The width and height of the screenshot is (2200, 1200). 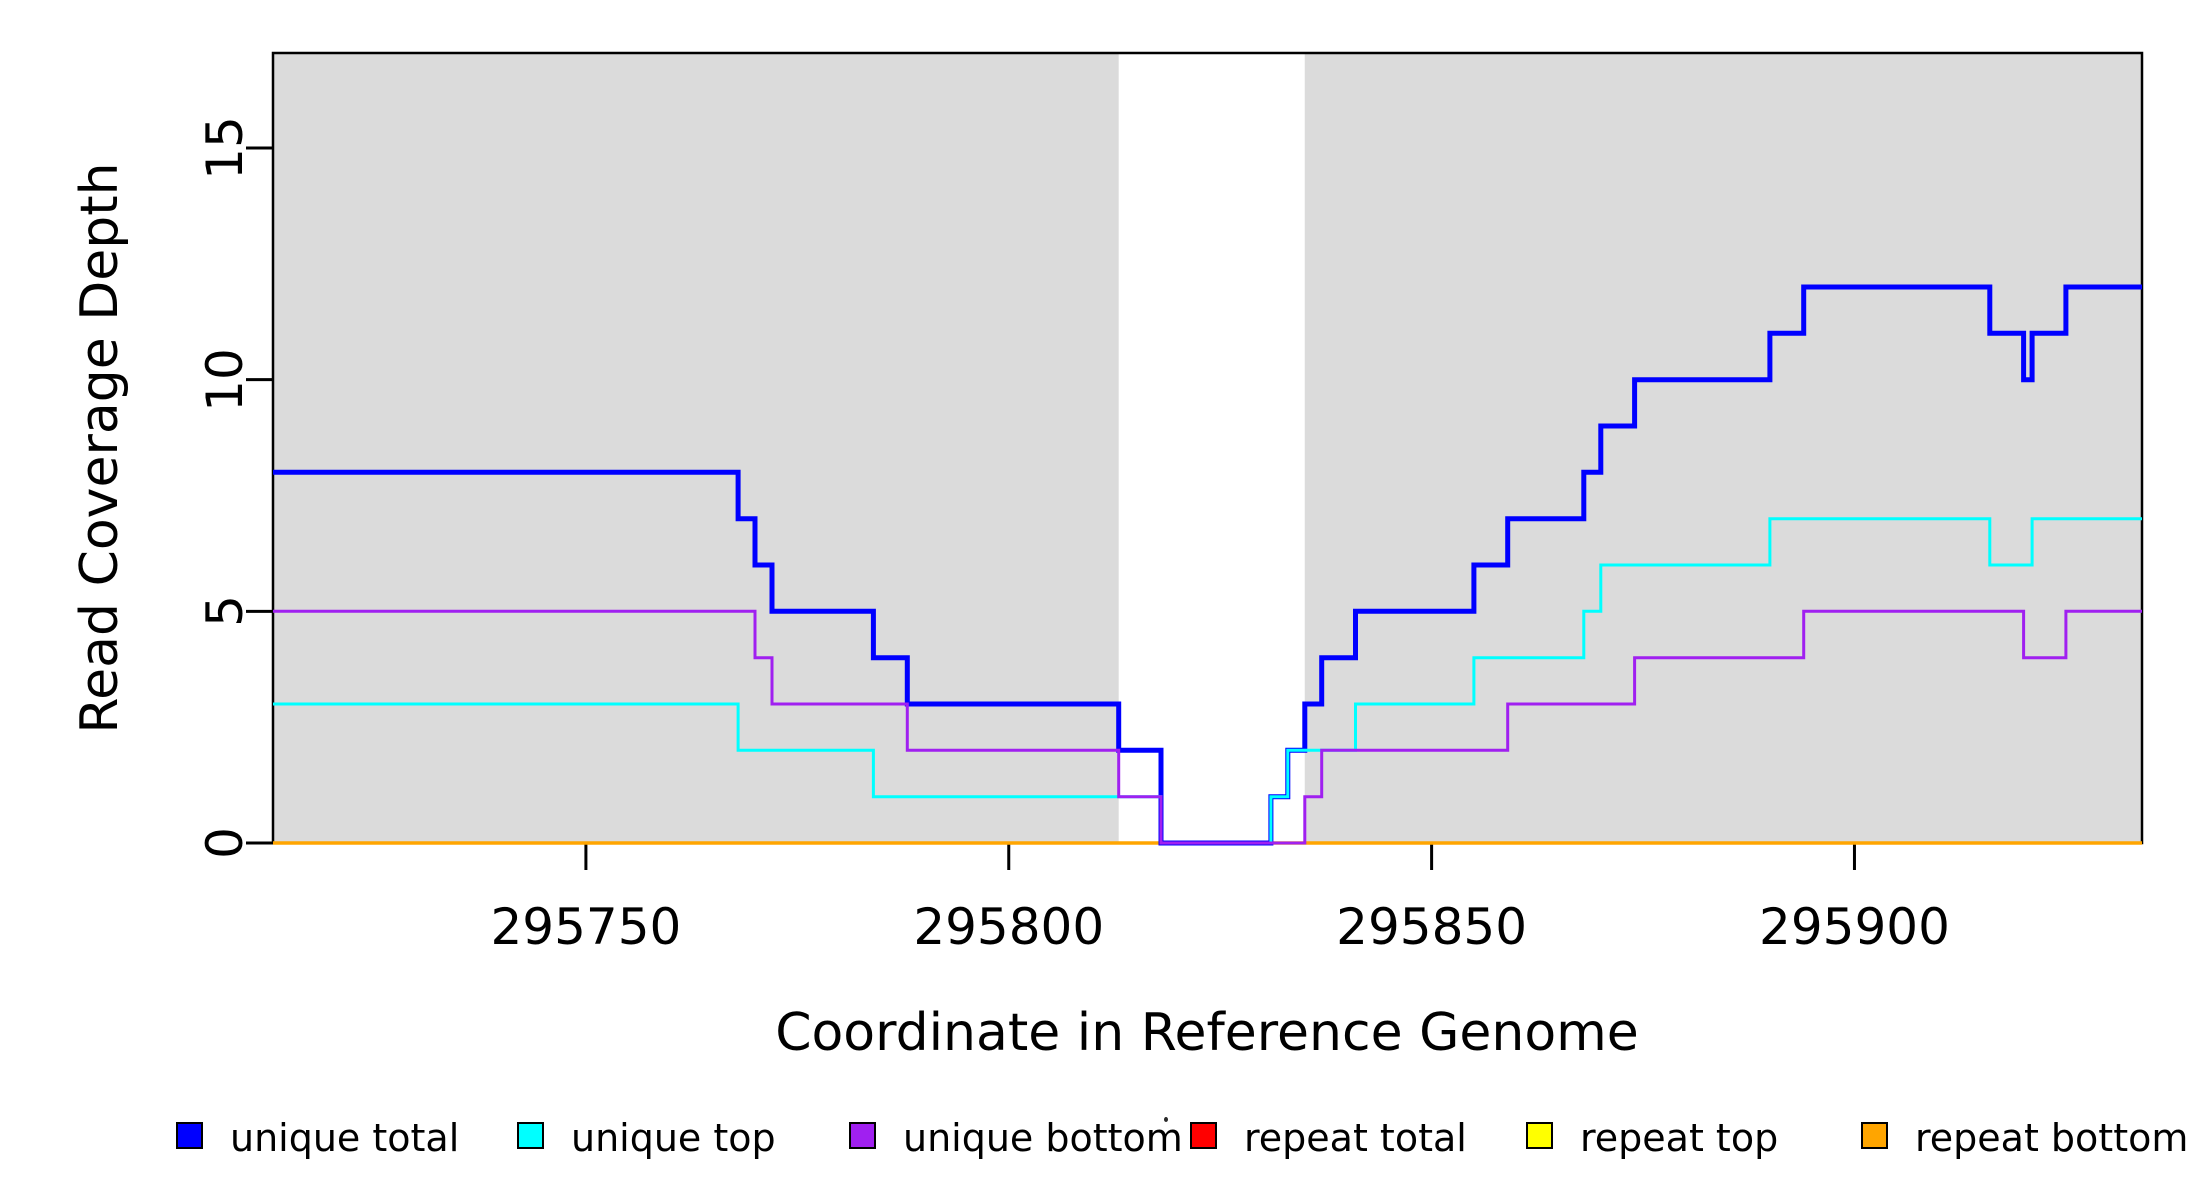 What do you see at coordinates (1043, 1138) in the screenshot?
I see `legend-label: unique bottom` at bounding box center [1043, 1138].